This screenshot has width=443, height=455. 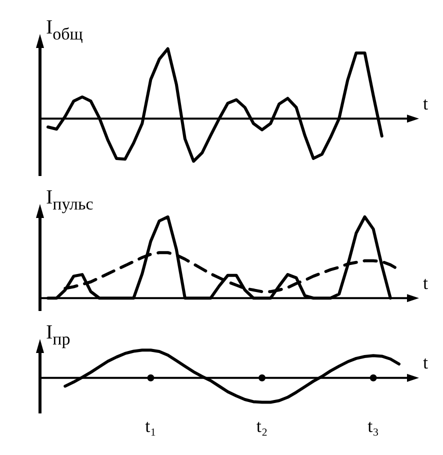 What do you see at coordinates (150, 426) in the screenshot?
I see `x-tick-label: t₁` at bounding box center [150, 426].